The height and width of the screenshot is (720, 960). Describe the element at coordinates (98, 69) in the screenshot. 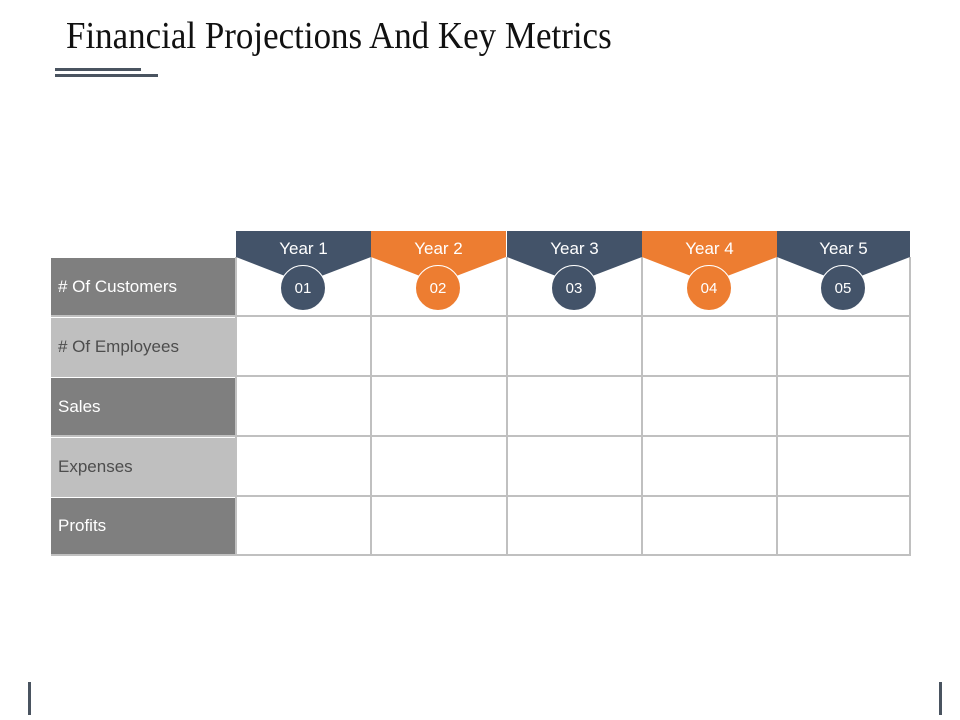

I see `title-underline-short` at that location.